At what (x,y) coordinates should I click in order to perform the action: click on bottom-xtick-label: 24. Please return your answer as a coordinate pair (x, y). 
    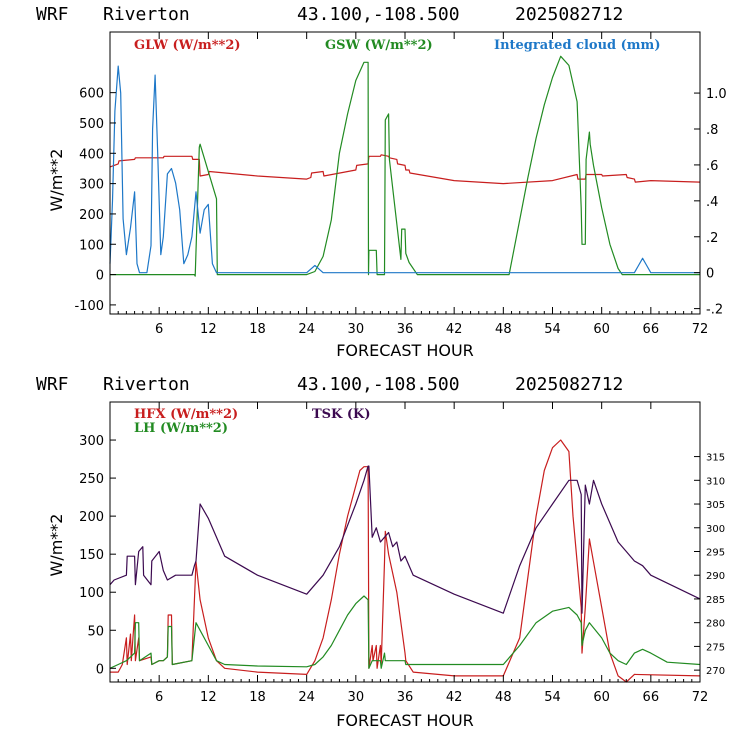
    Looking at the image, I should click on (306, 697).